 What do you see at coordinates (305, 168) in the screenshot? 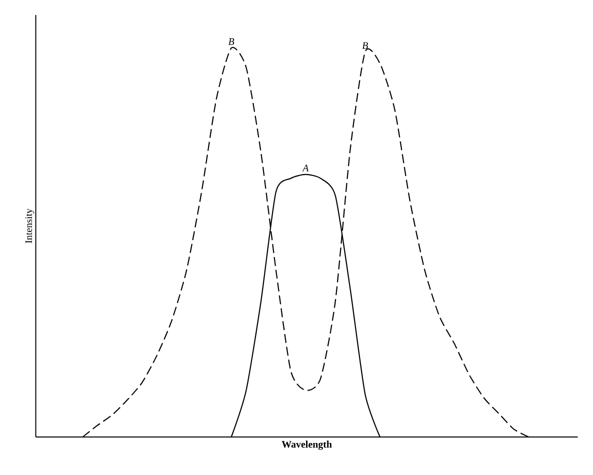
I see `series-label: A` at bounding box center [305, 168].